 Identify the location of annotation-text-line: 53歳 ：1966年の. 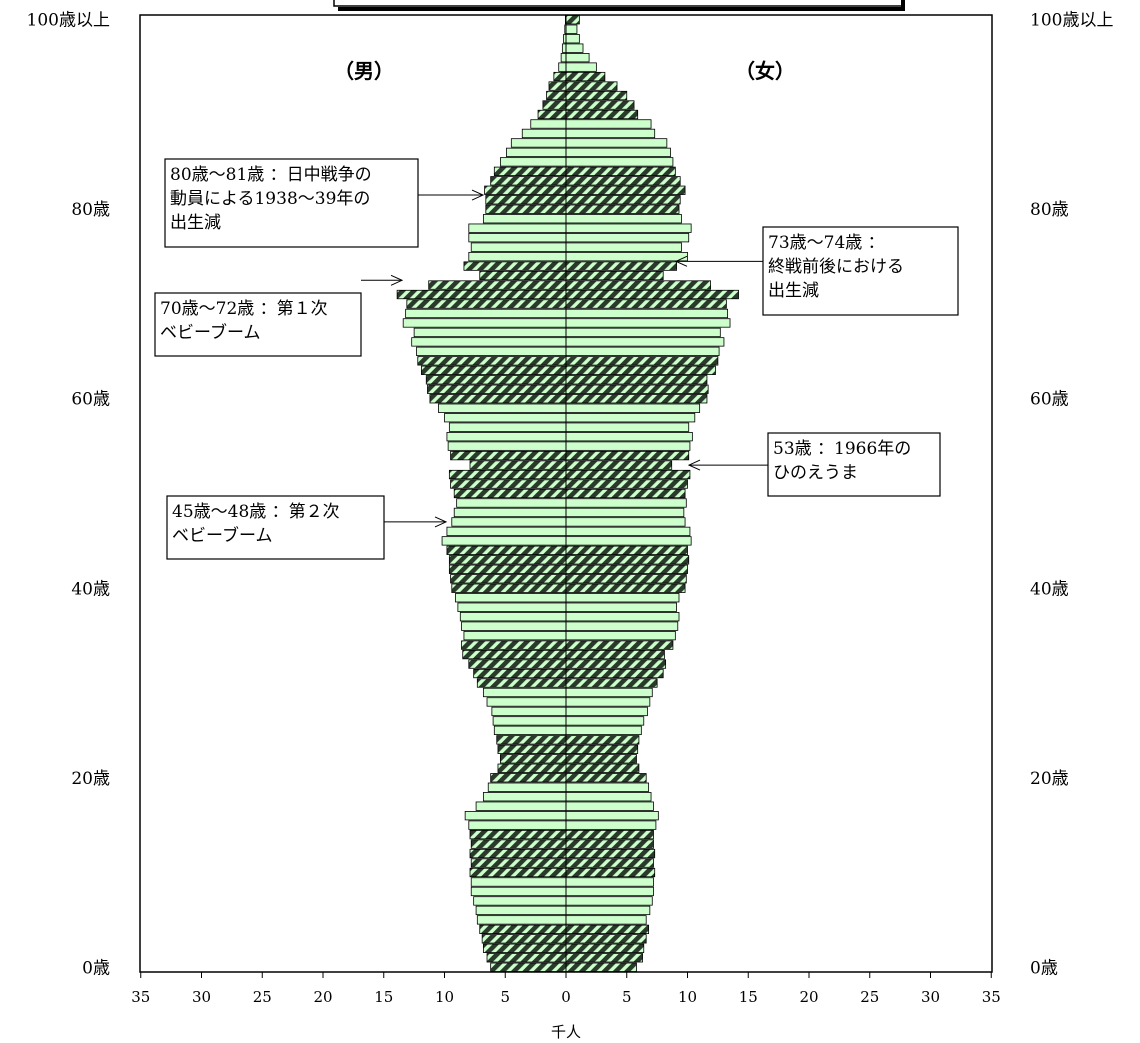
(842, 449).